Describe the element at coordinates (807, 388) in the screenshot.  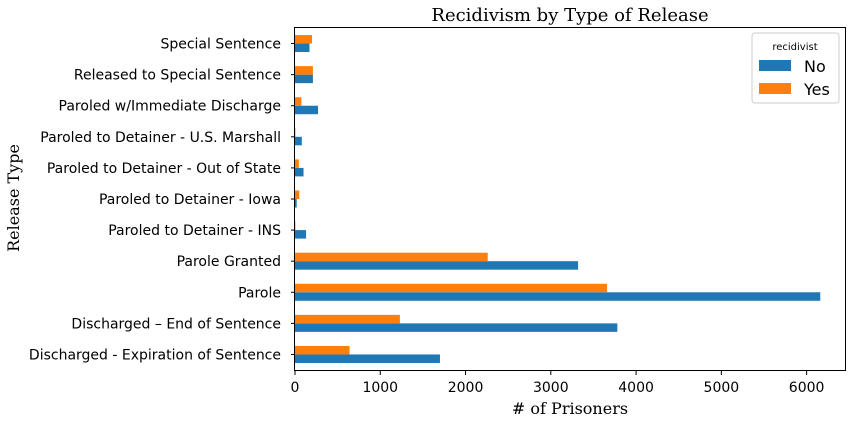
I see `x-tick-label-6: 6000` at that location.